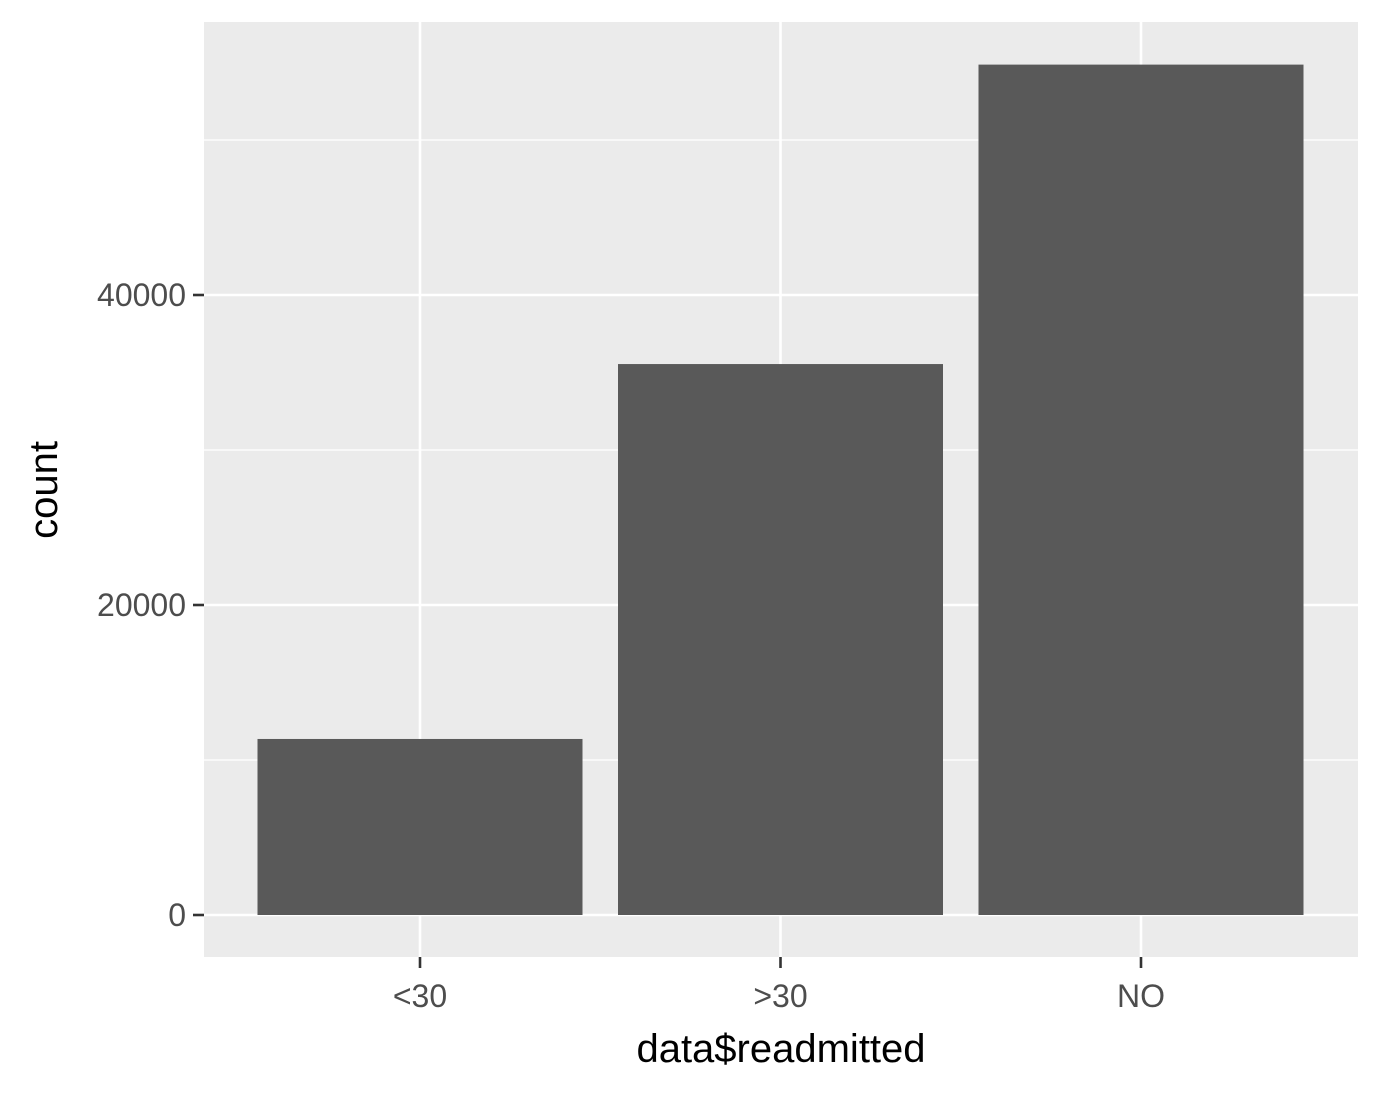 The width and height of the screenshot is (1381, 1096). I want to click on y-tick-label: 0, so click(177, 915).